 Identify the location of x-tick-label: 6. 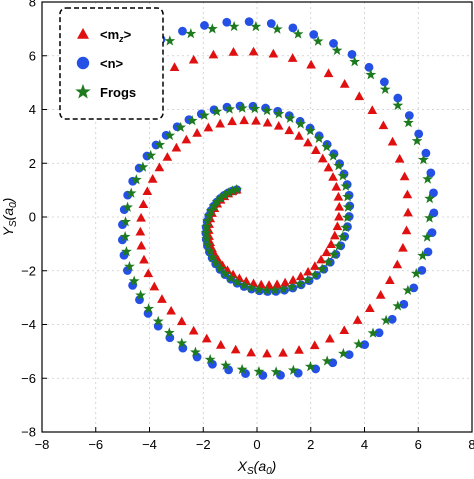
(418, 444).